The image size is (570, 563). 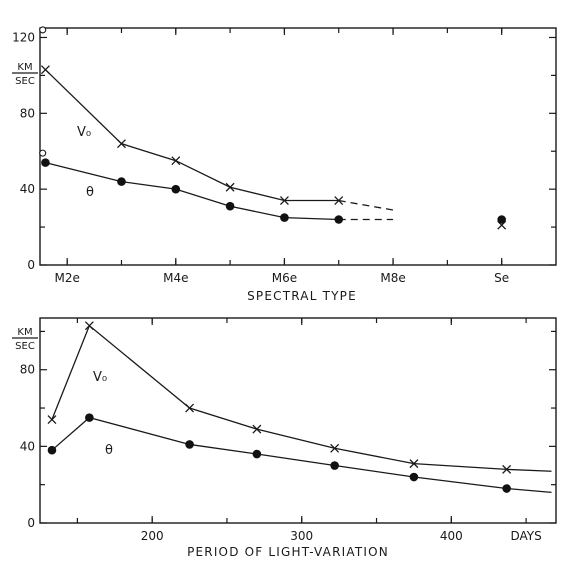 I want to click on y-tick-label: 120, so click(x=23, y=37).